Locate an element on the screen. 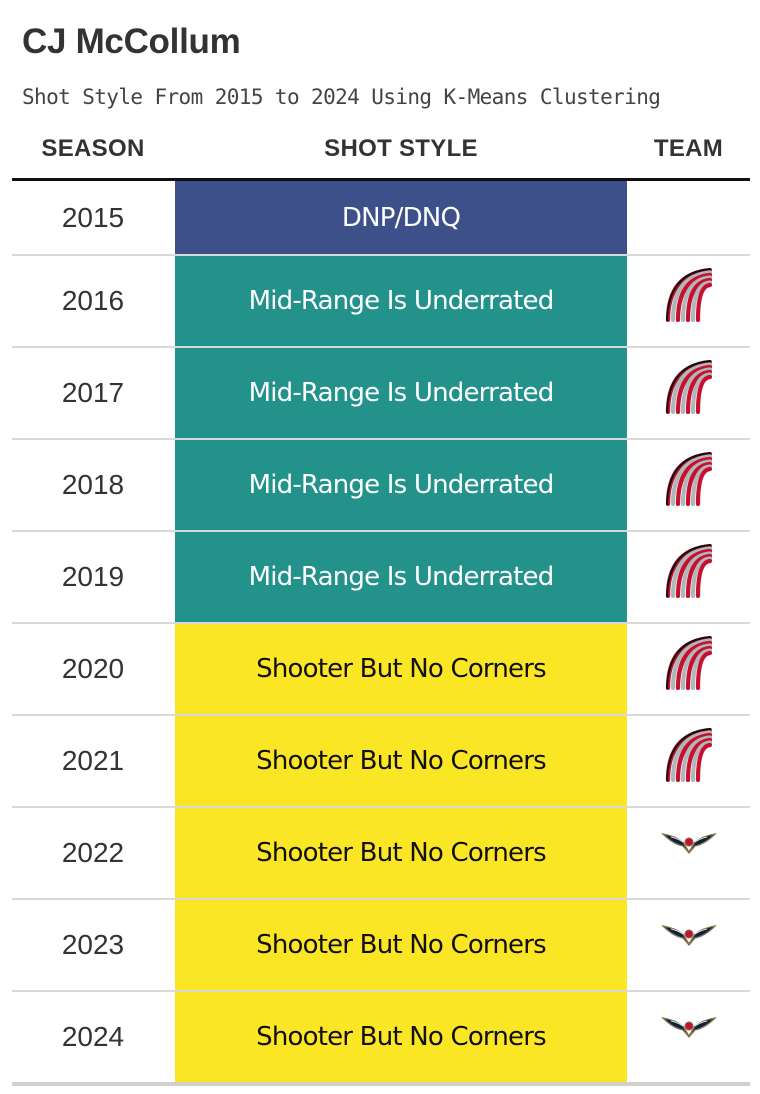 This screenshot has width=760, height=1094. table-row: 2017 Mid-Range Is Underrated is located at coordinates (381, 394).